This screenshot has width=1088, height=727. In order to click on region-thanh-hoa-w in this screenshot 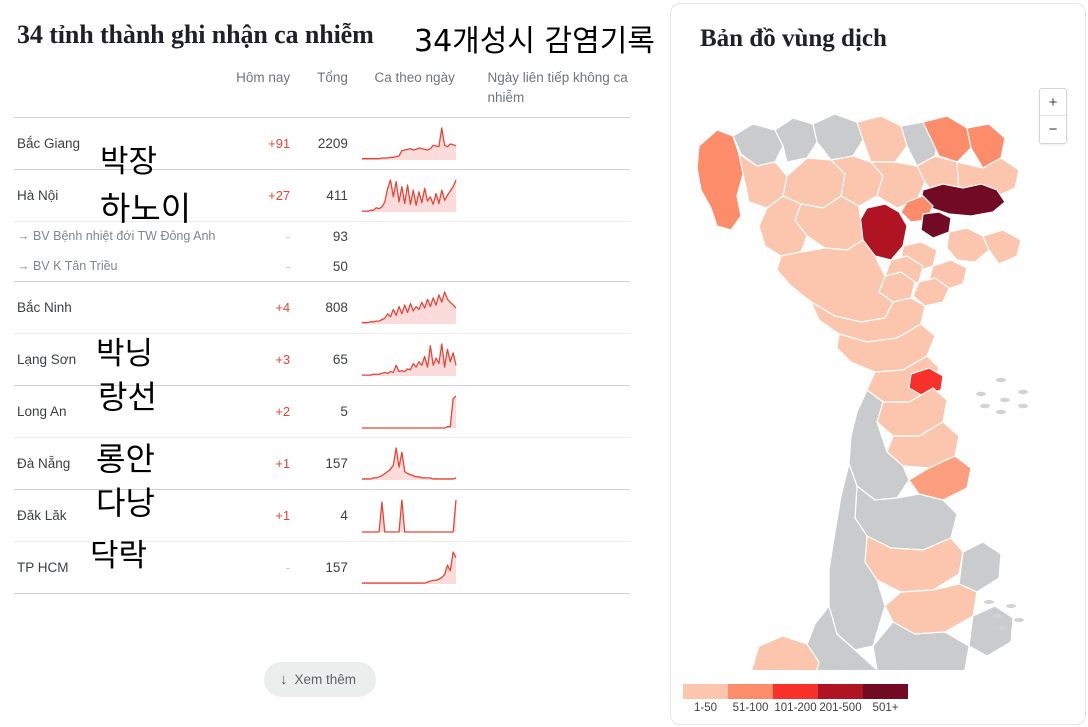, I will do `click(835, 281)`.